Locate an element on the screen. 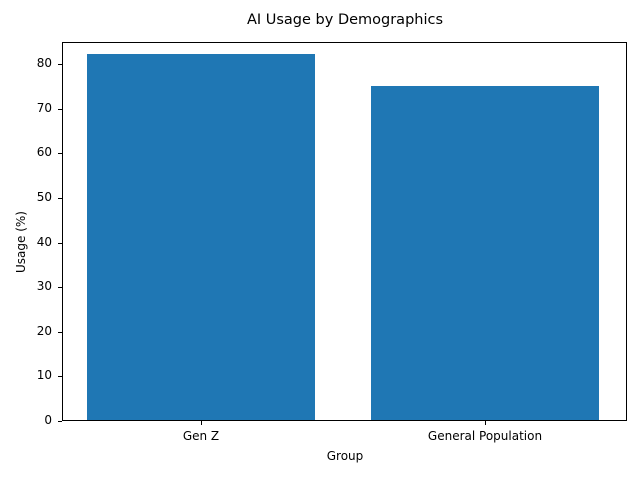  chart-title: AI Usage by Demographics is located at coordinates (345, 20).